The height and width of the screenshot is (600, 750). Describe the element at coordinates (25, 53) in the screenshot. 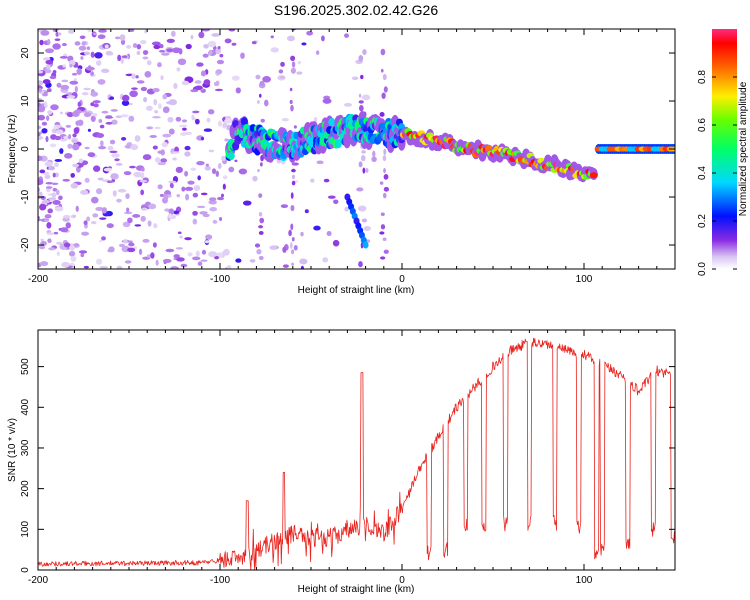

I see `spec-y-tick-label: 20` at that location.